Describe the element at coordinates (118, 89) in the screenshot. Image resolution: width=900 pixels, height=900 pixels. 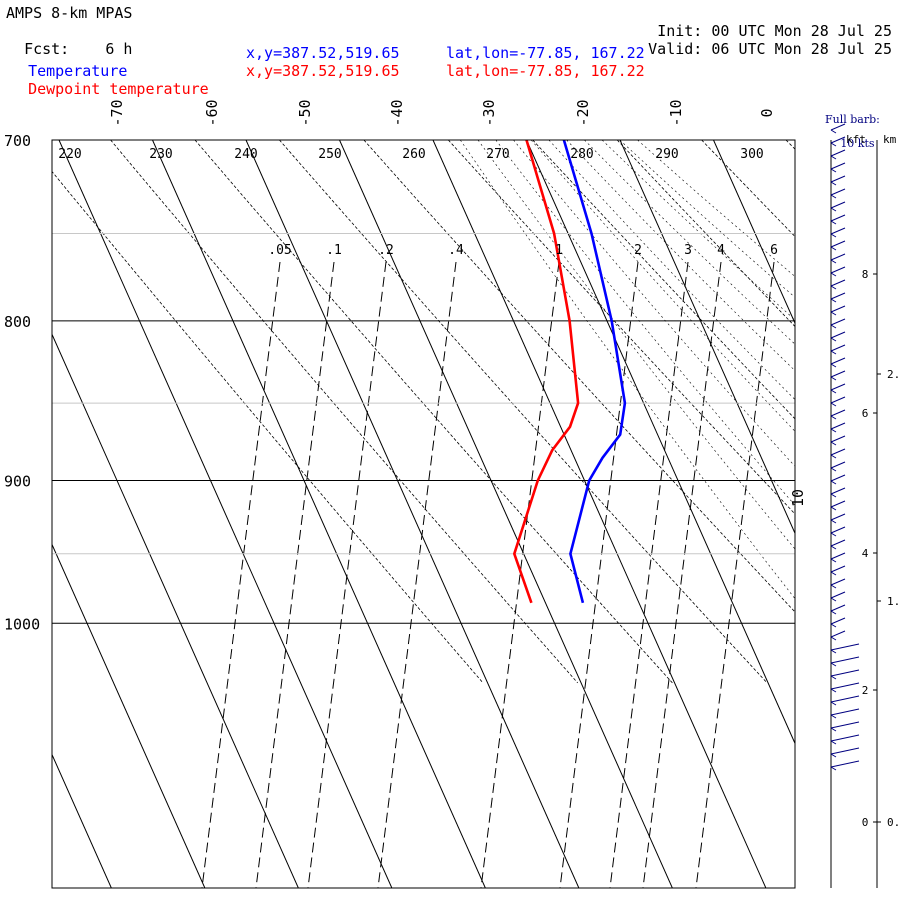
I see `dew-legend-label: Dewpoint temperature` at that location.